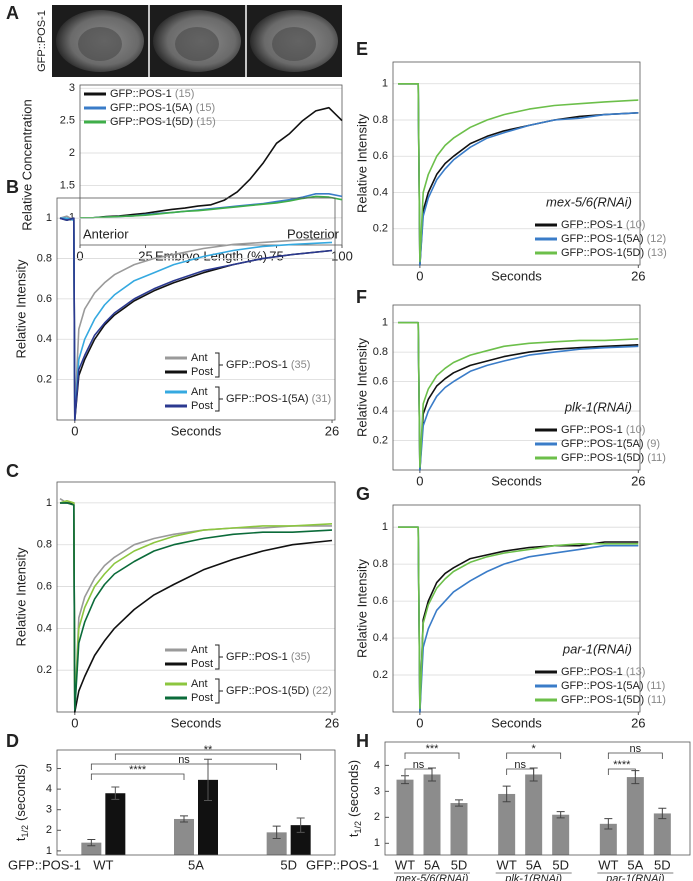 The width and height of the screenshot is (693, 881). Describe the element at coordinates (342, 255) in the screenshot. I see `x-tick-label: 100` at that location.